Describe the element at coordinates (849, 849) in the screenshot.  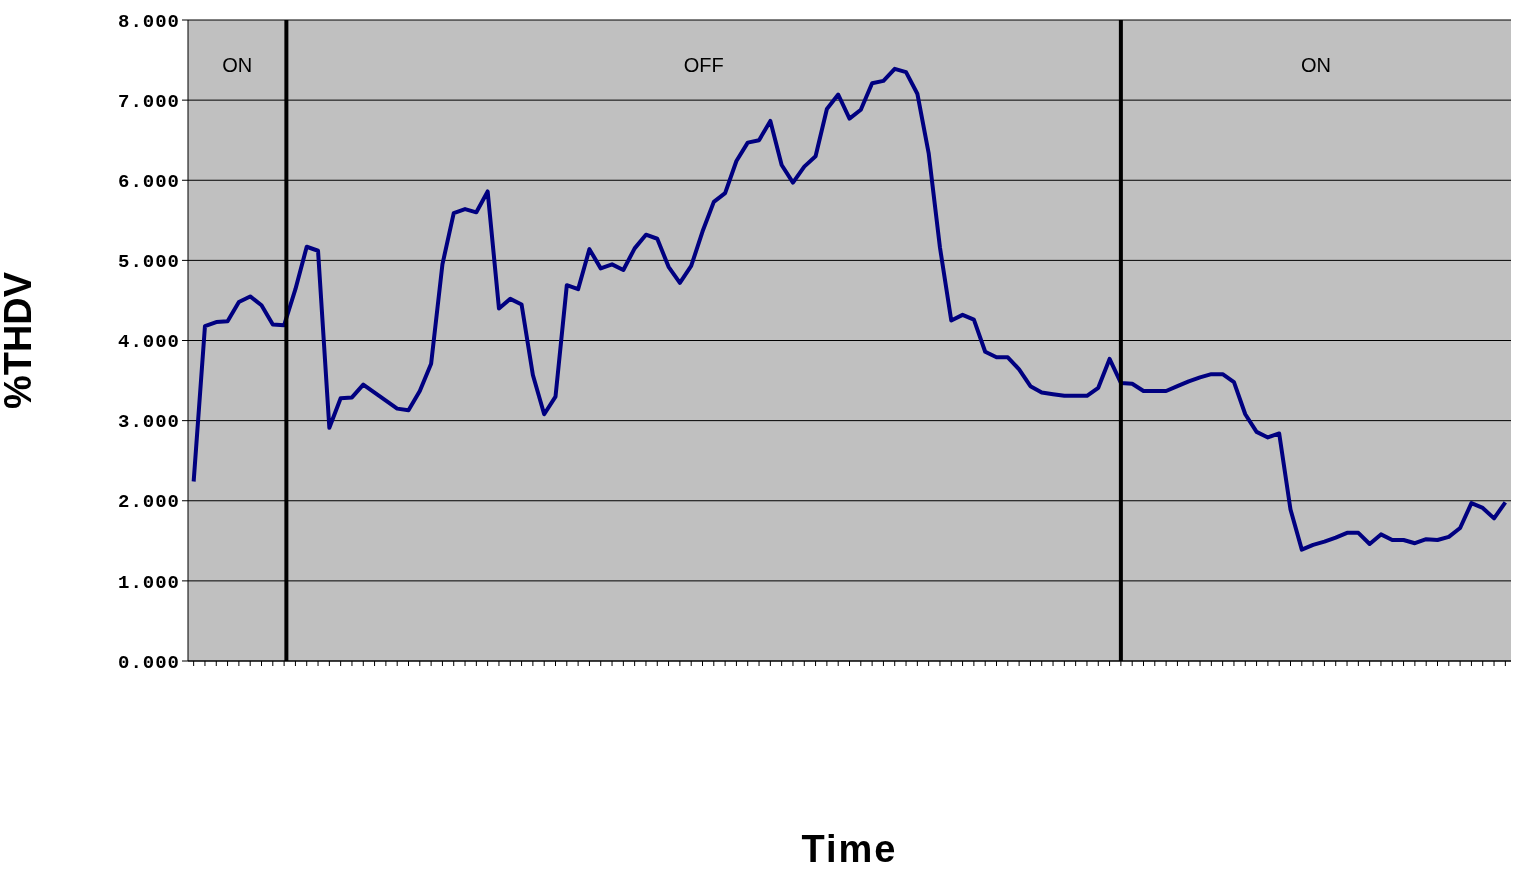
I see `x-axis-title: Time` at that location.